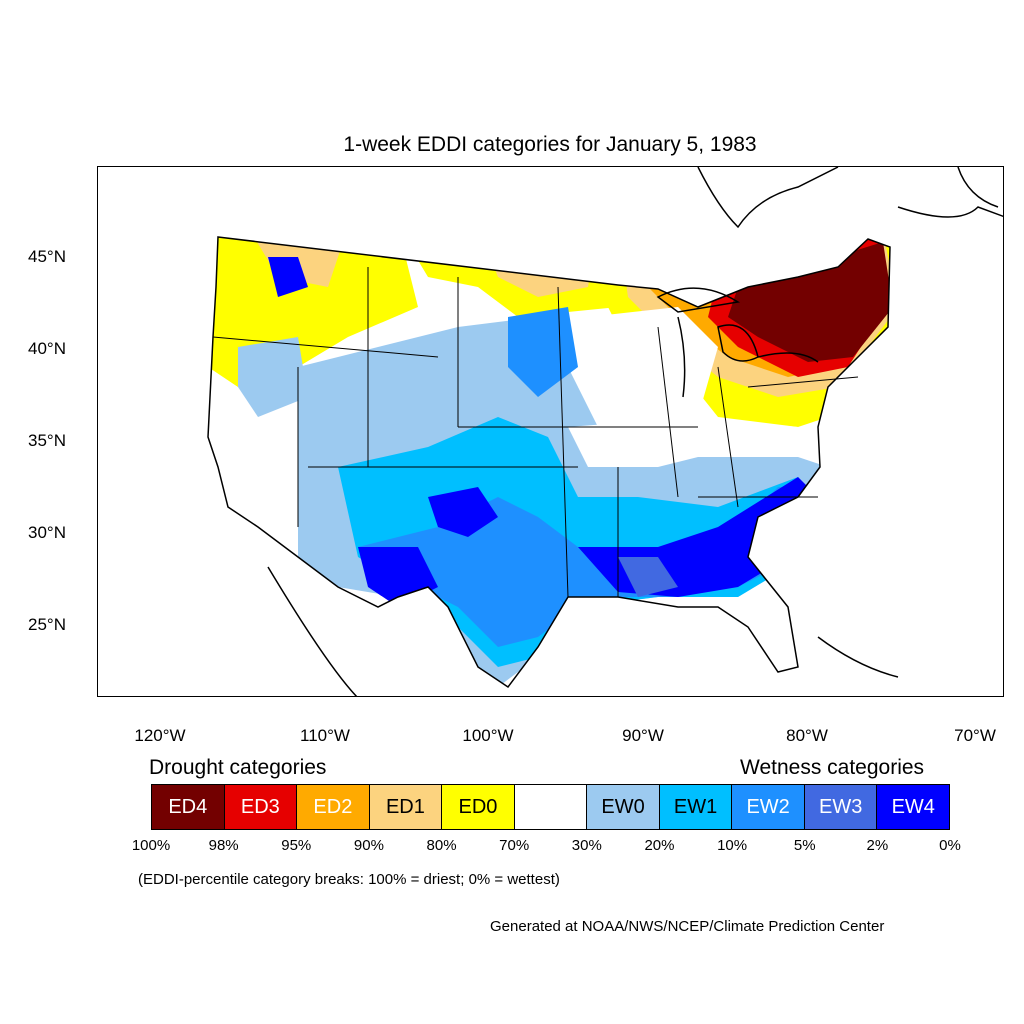 This screenshot has height=1024, width=1024. Describe the element at coordinates (841, 807) in the screenshot. I see `legend-swatch-ew3: EW3` at that location.